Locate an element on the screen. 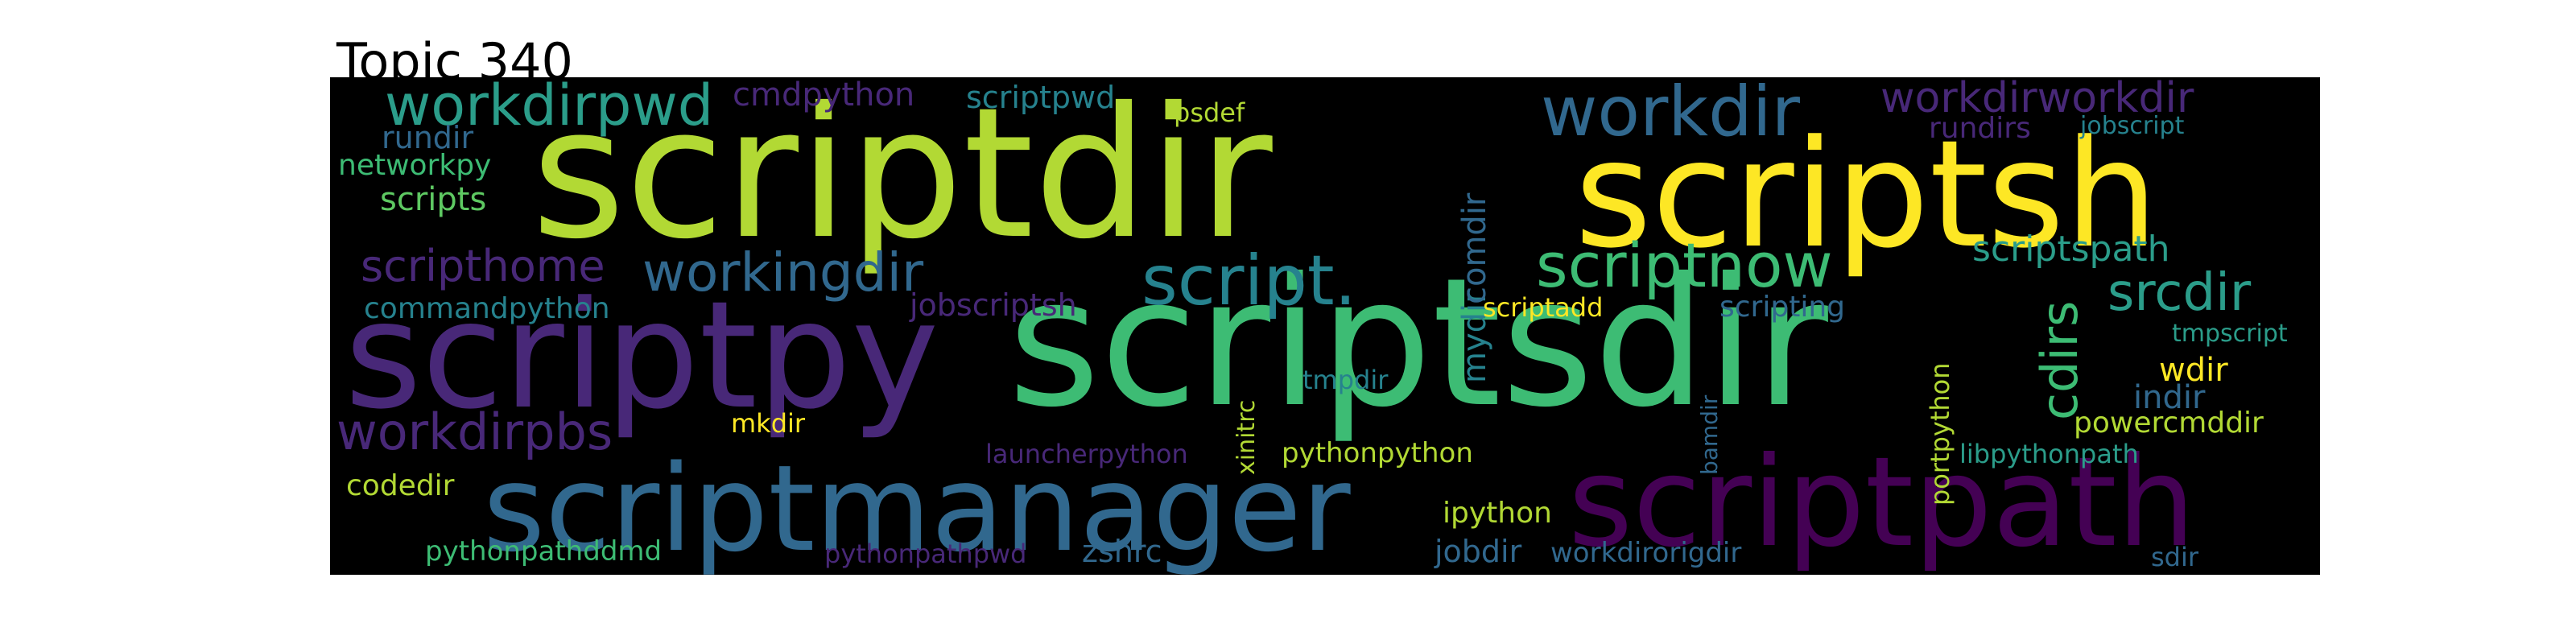  word-indir: indir is located at coordinates (2169, 397).